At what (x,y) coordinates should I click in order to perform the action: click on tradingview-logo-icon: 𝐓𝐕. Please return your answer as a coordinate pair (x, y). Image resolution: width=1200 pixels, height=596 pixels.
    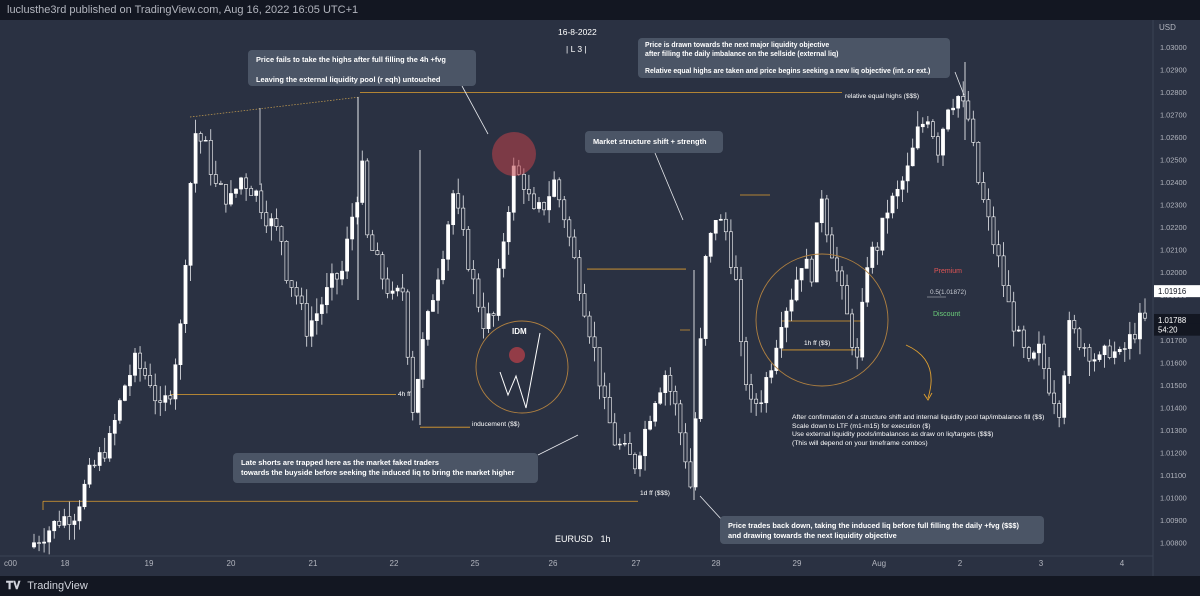
    Looking at the image, I should click on (13, 586).